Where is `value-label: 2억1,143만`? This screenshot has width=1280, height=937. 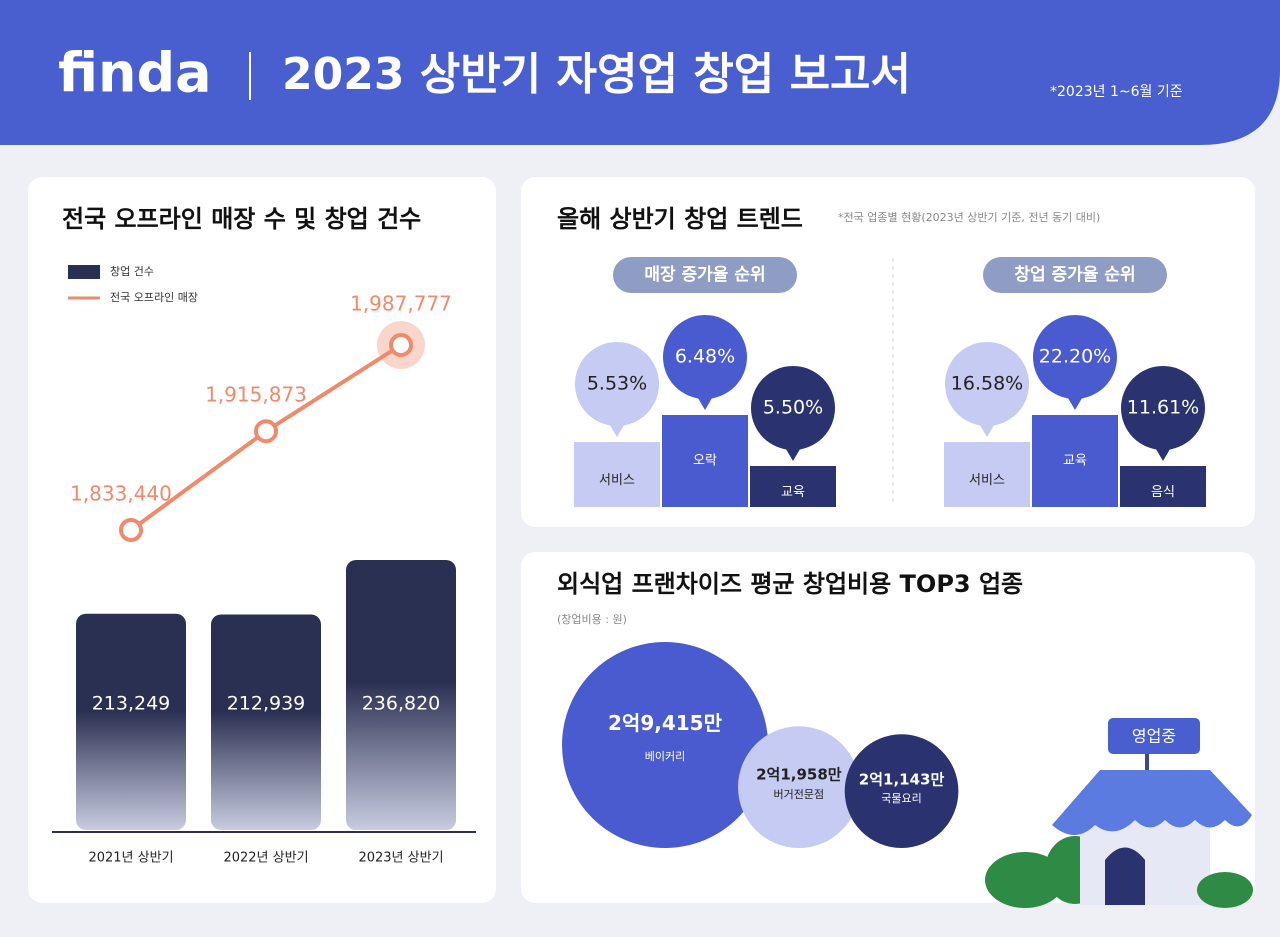 value-label: 2억1,143만 is located at coordinates (902, 779).